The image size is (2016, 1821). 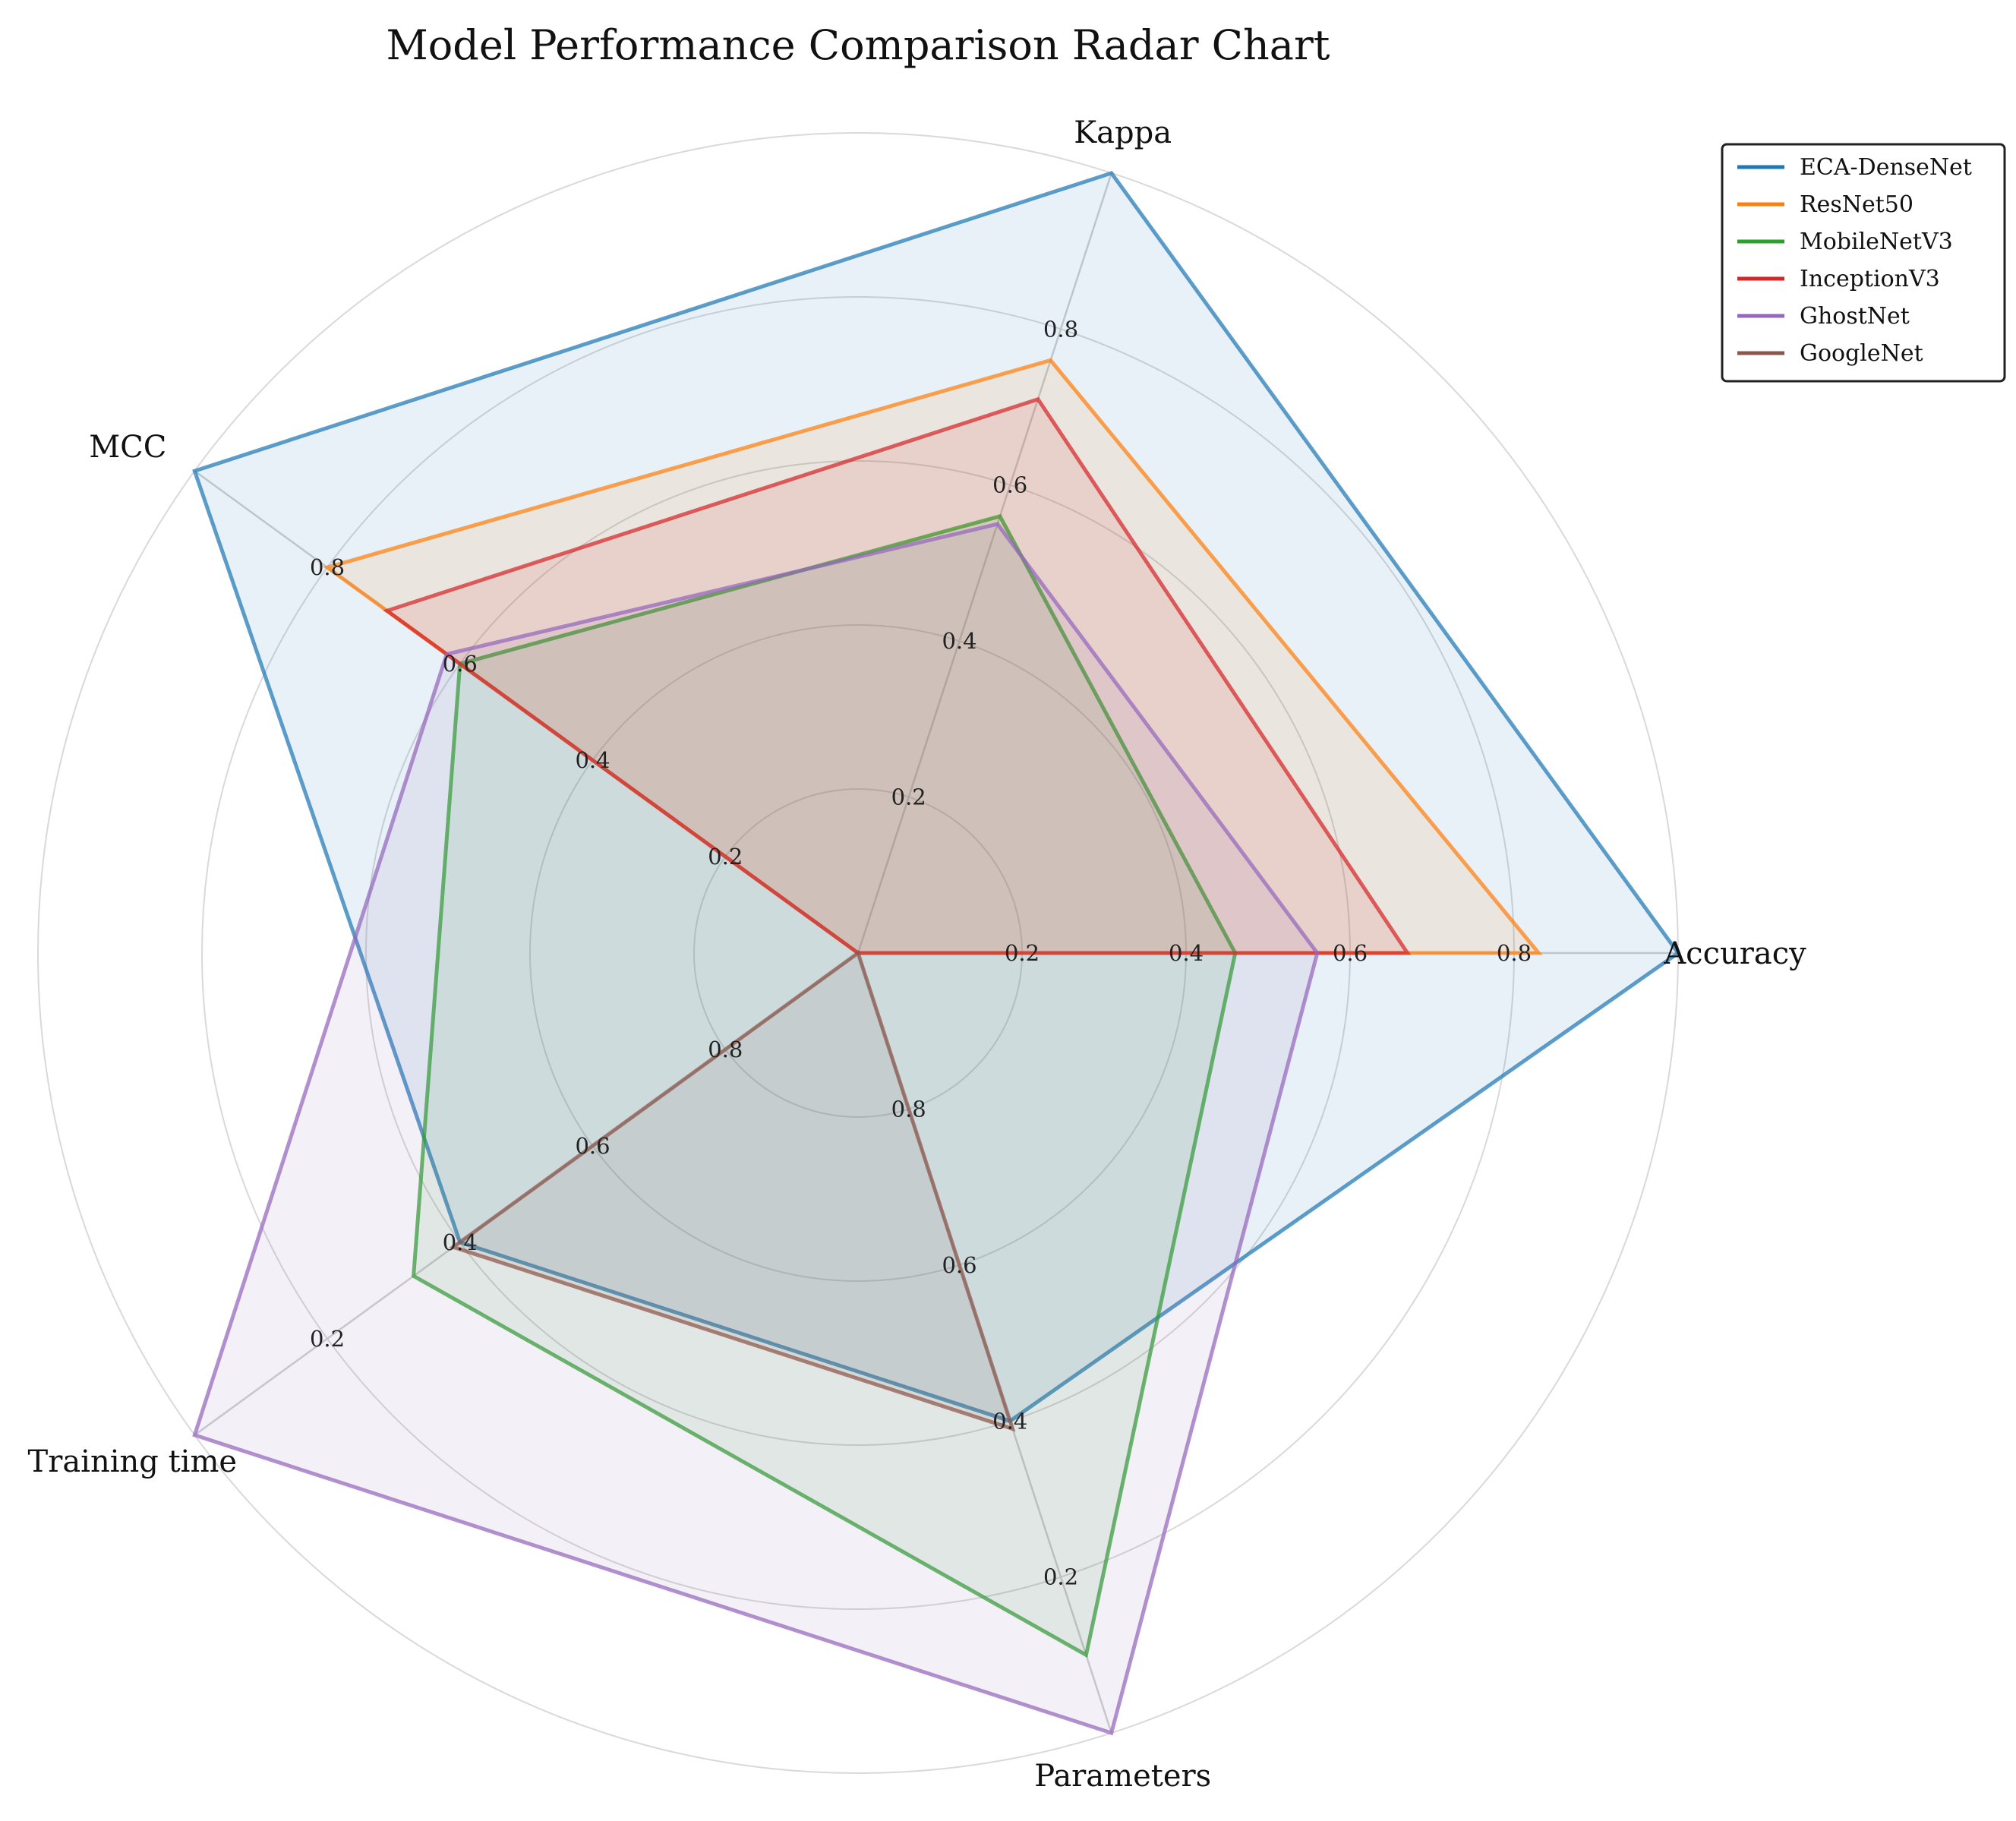 What do you see at coordinates (133, 1461) in the screenshot?
I see `axis-label-4: Training time` at bounding box center [133, 1461].